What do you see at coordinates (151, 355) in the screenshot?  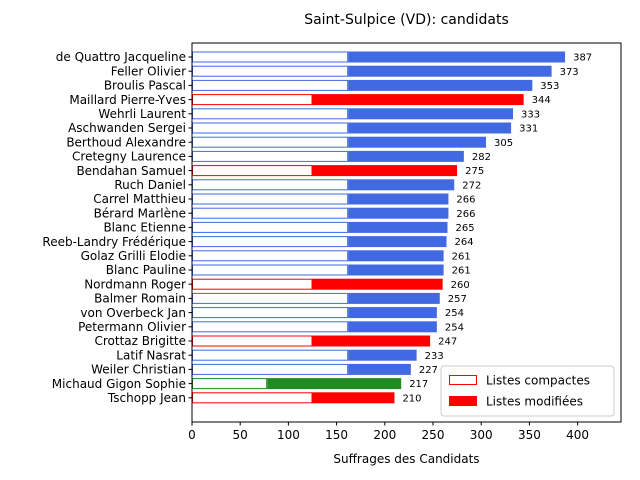 I see `y-tick-label: Latif Nasrat` at bounding box center [151, 355].